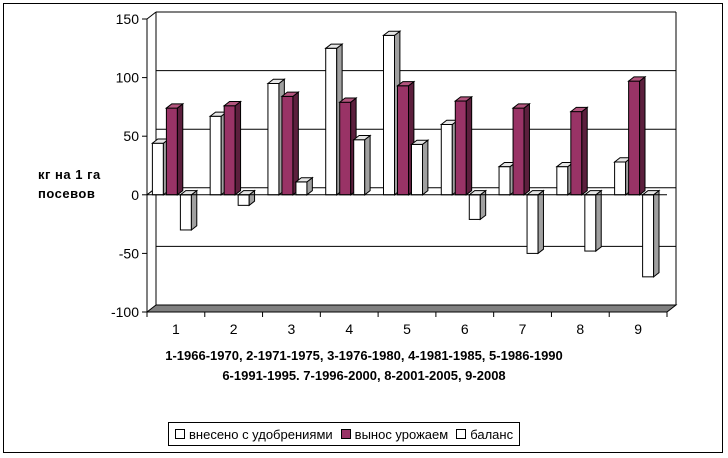 The image size is (728, 458). What do you see at coordinates (359, 167) in the screenshot?
I see `bar-s2-c3-front` at bounding box center [359, 167].